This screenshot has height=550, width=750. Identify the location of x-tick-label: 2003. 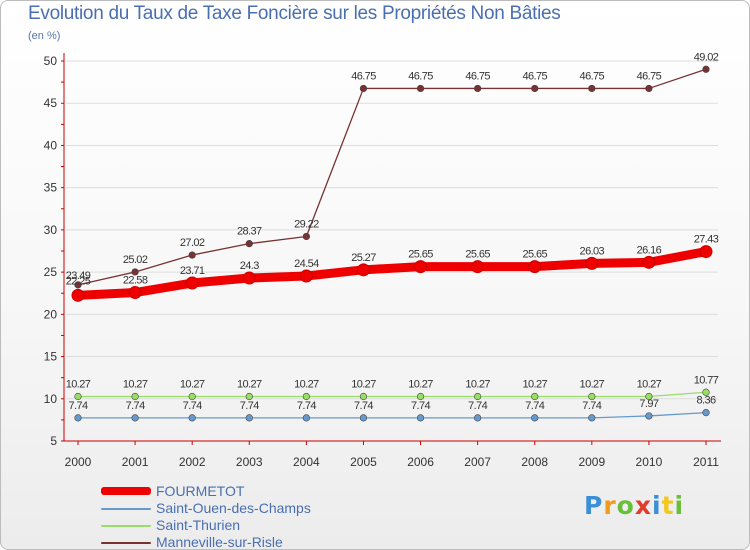
(249, 462).